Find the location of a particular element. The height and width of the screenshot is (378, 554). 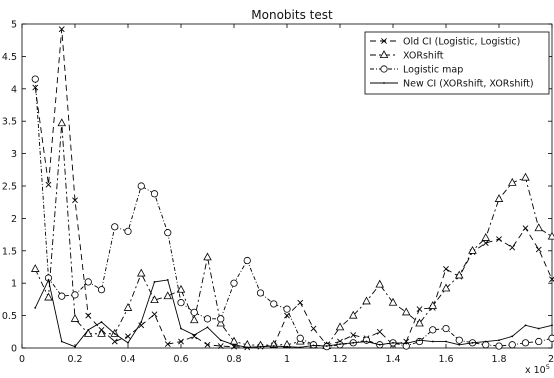

y-tick-label: 4 is located at coordinates (14, 89).